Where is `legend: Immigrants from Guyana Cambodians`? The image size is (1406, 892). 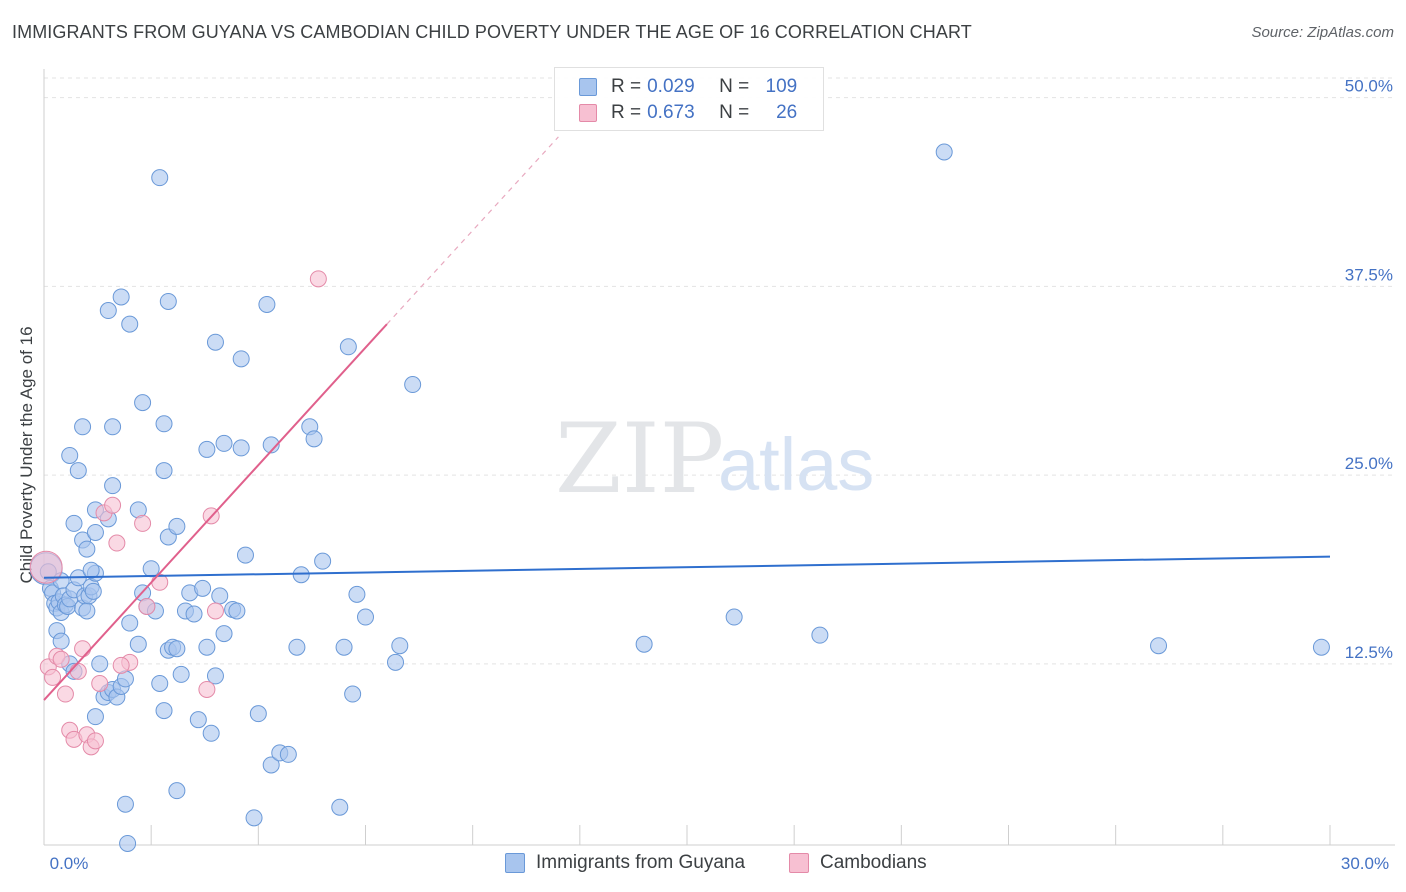
legend: Immigrants from Guyana Cambodians is located at coordinates (703, 865).